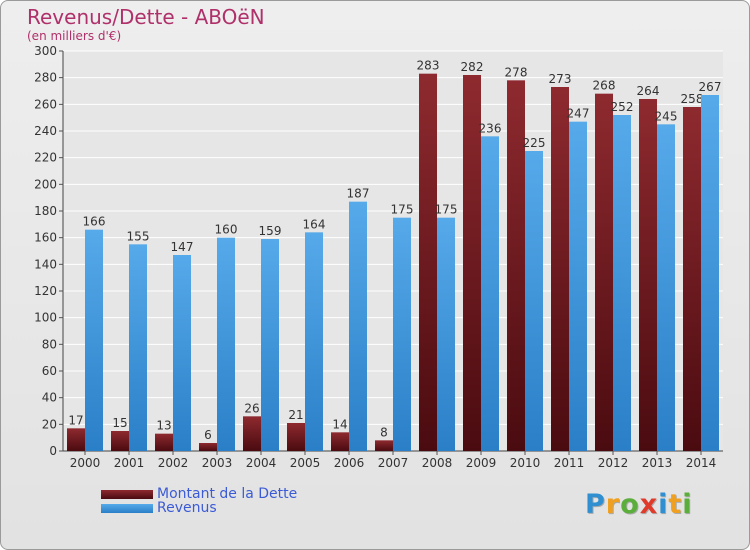  I want to click on debt-value-2010: 278, so click(516, 72).